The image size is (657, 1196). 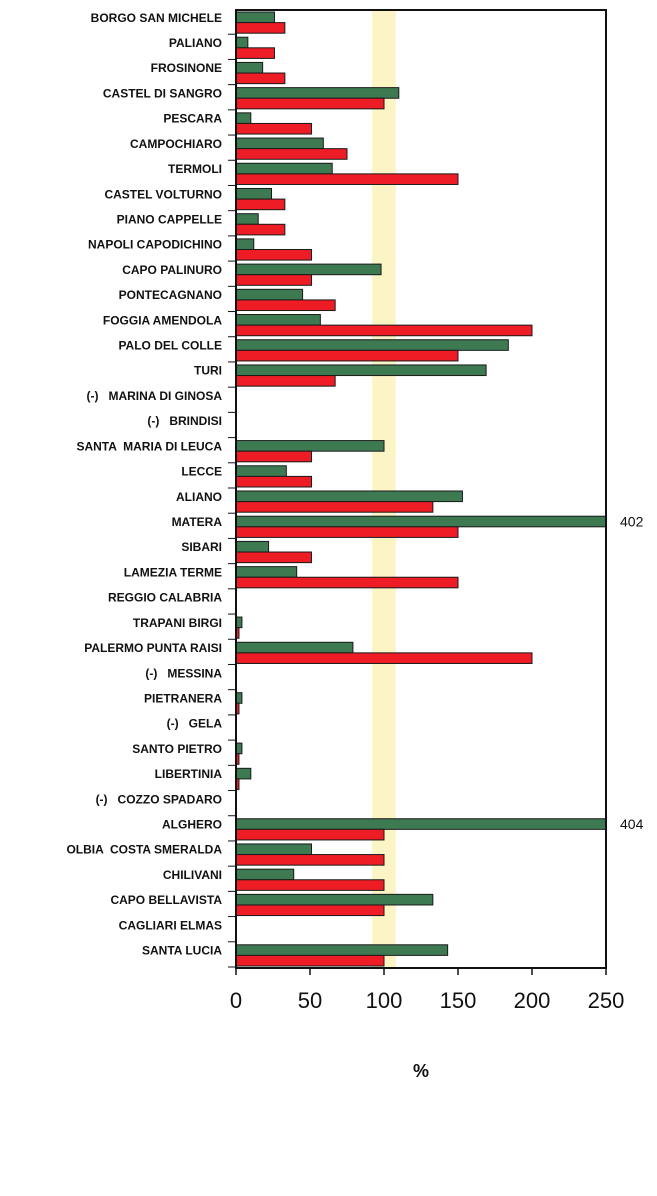 I want to click on category-label: ALGHERO, so click(x=192, y=825).